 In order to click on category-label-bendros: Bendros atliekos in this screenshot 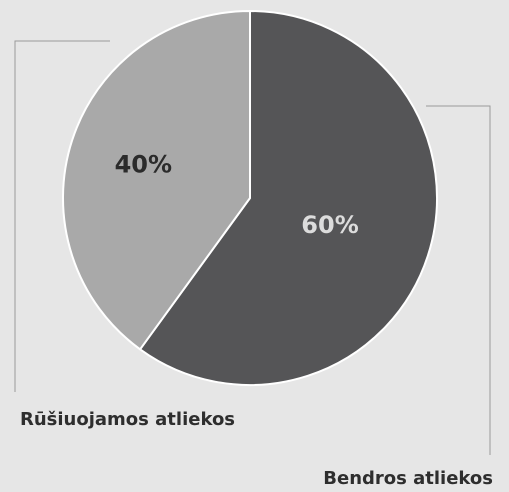, I will do `click(408, 478)`.